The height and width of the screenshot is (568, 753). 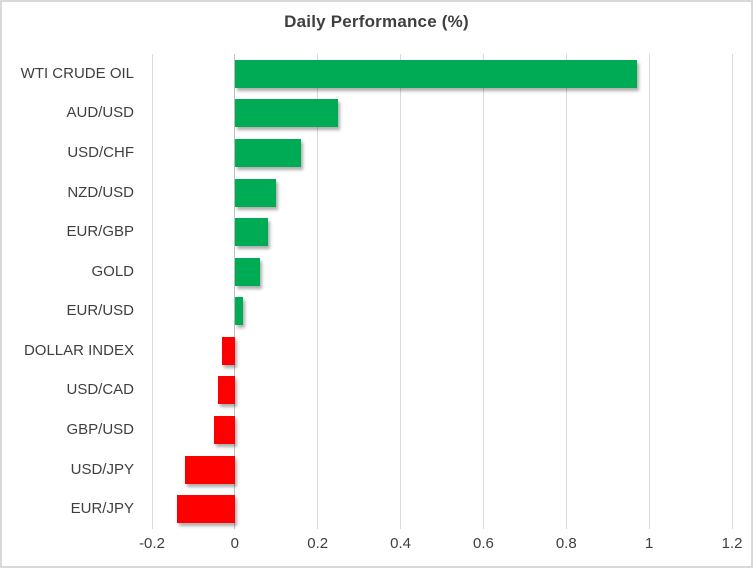 I want to click on category-label: EUR/JPY, so click(x=102, y=509).